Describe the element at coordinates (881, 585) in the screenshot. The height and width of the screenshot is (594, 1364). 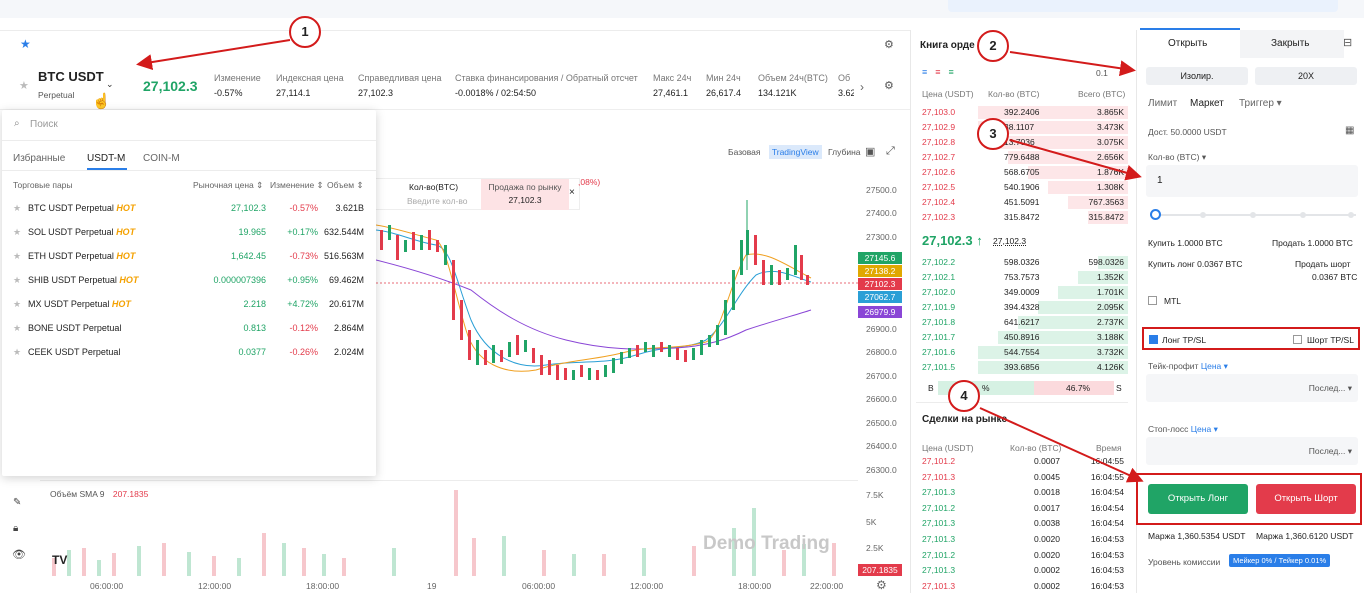
I see `gear-icon: ⚙` at that location.